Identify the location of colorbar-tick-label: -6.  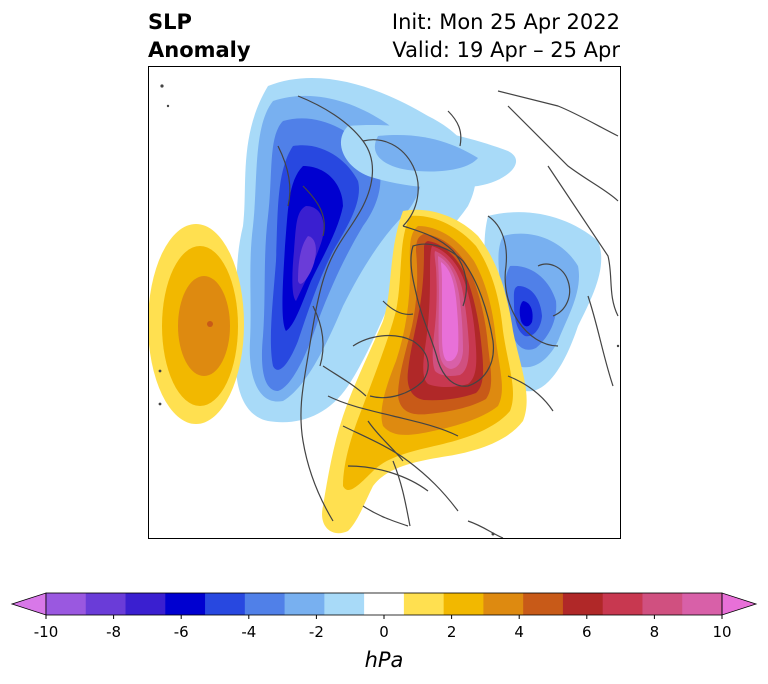
(181, 632).